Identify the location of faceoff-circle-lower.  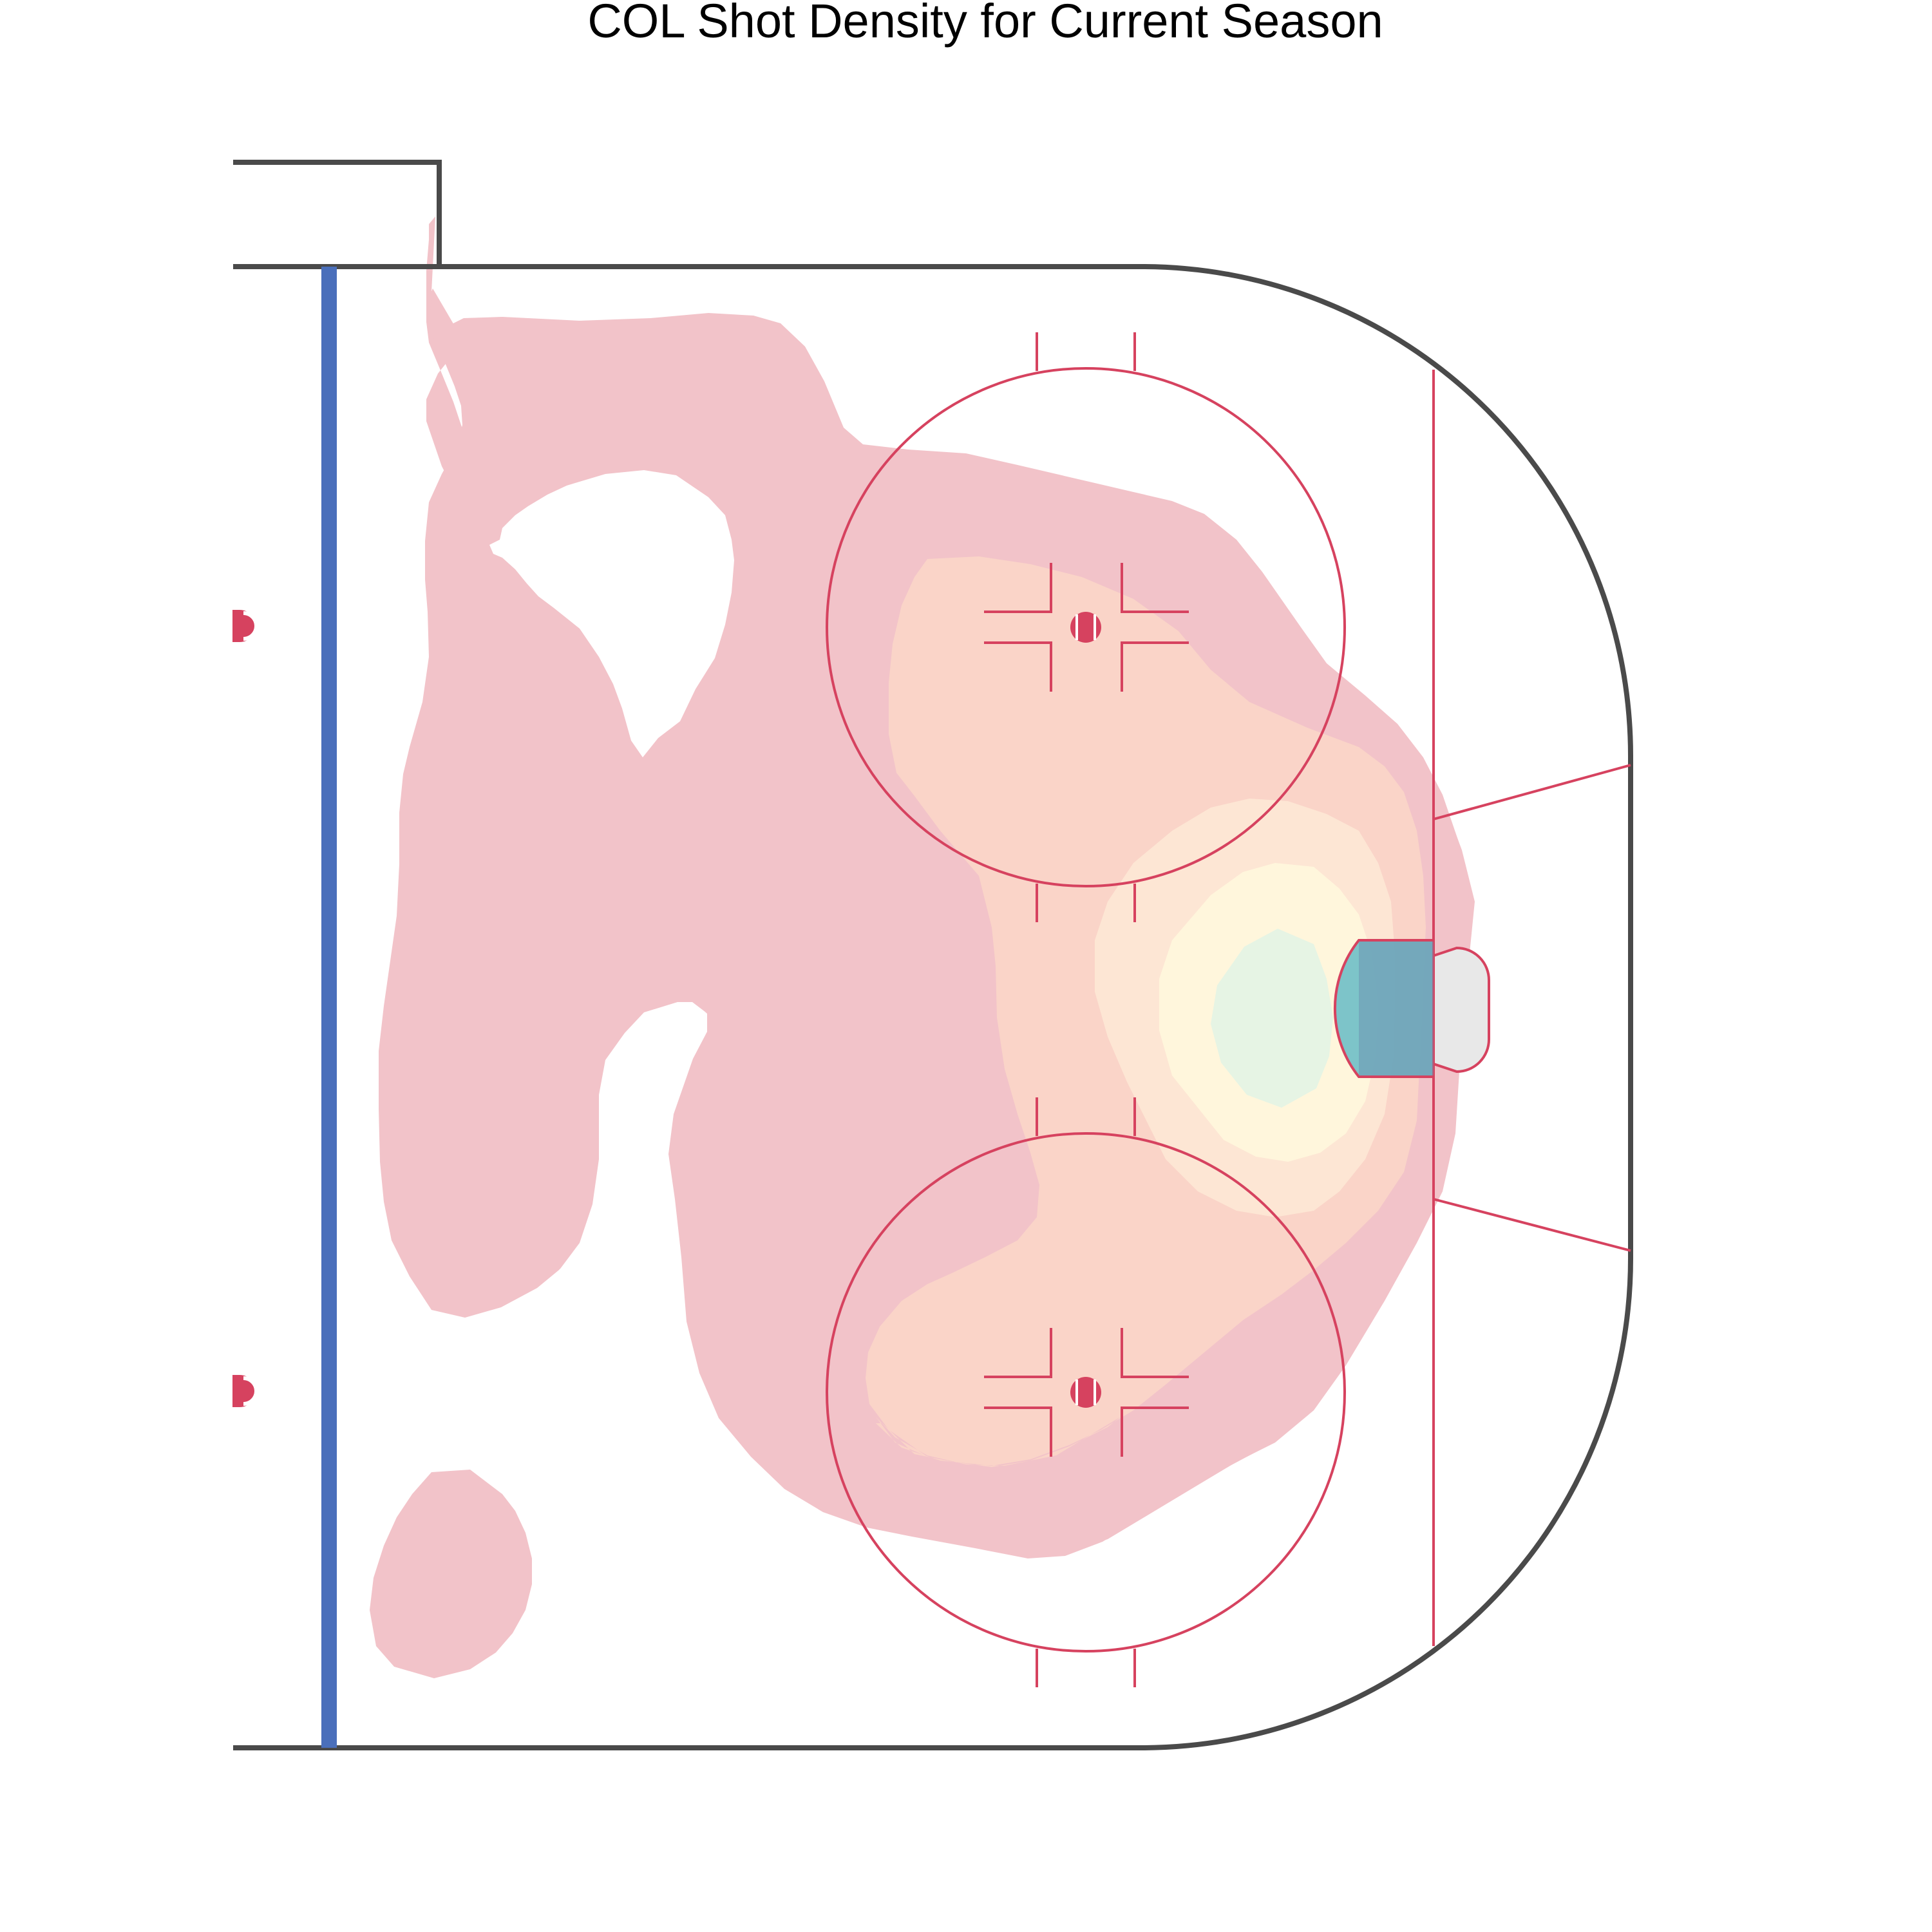
(1086, 1392).